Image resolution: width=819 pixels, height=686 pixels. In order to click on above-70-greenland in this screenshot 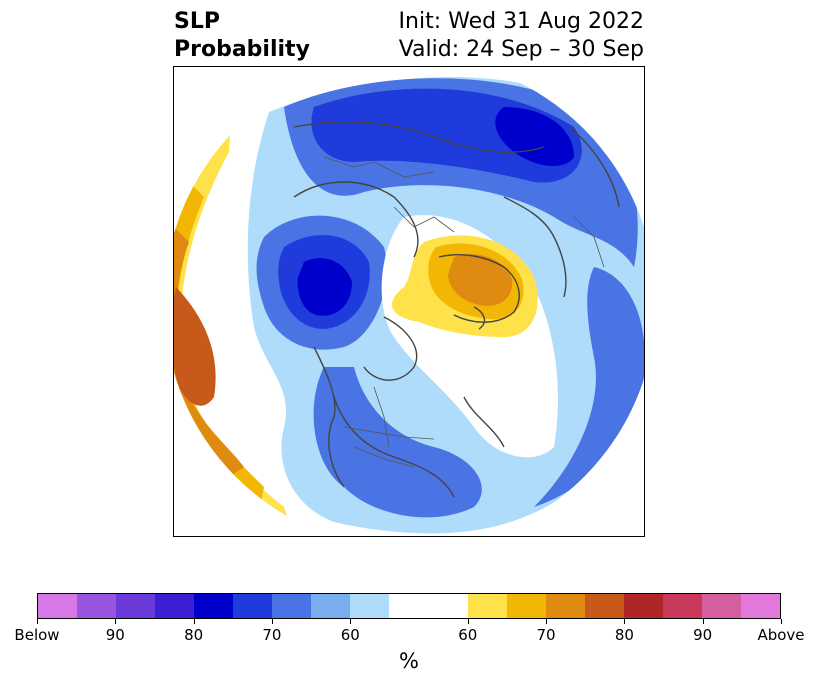, I will do `click(480, 280)`.